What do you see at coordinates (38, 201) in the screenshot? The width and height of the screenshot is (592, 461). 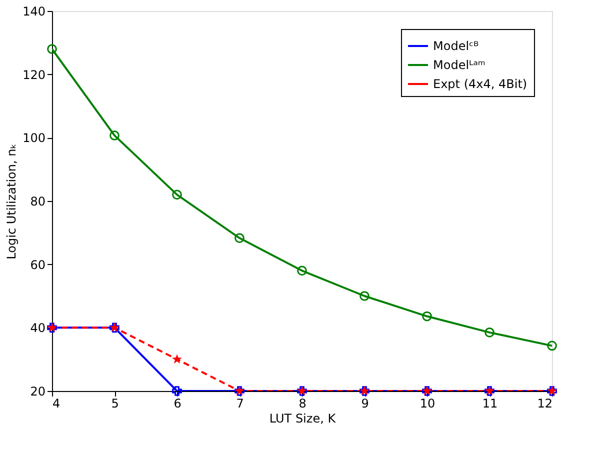 I see `y-tick-label: 80` at bounding box center [38, 201].